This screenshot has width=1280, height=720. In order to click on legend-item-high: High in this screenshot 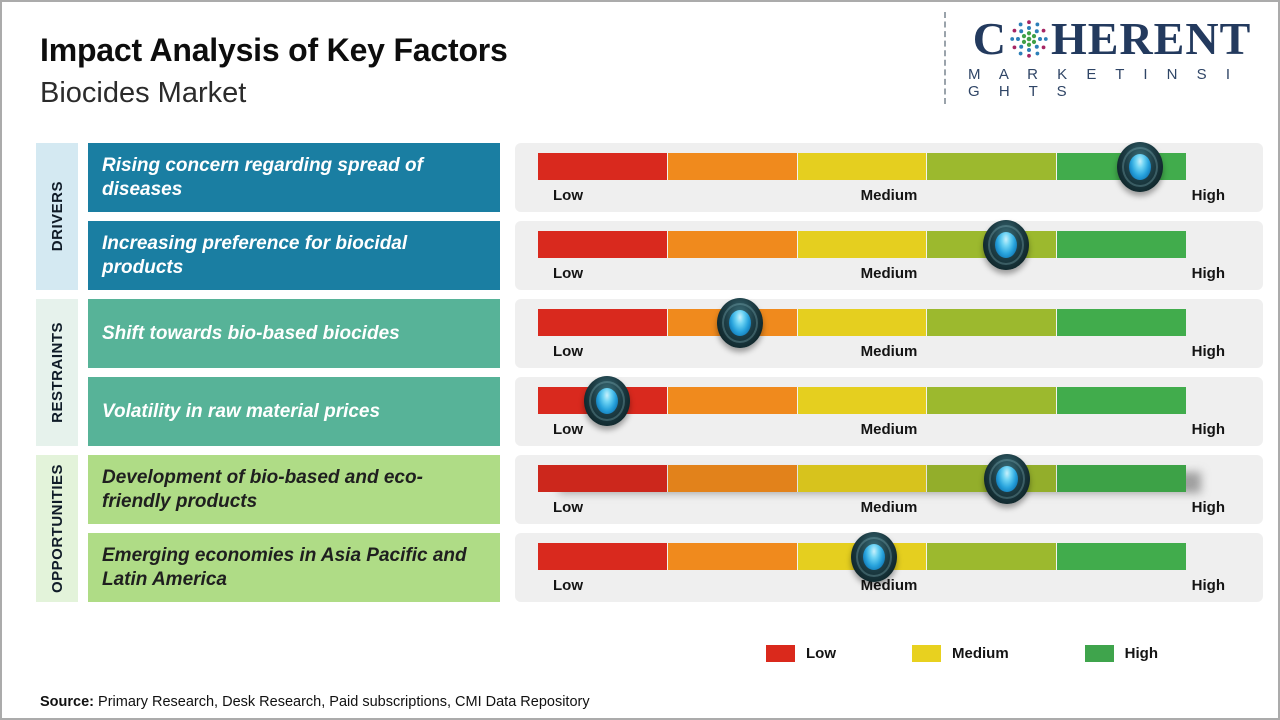, I will do `click(1121, 653)`.